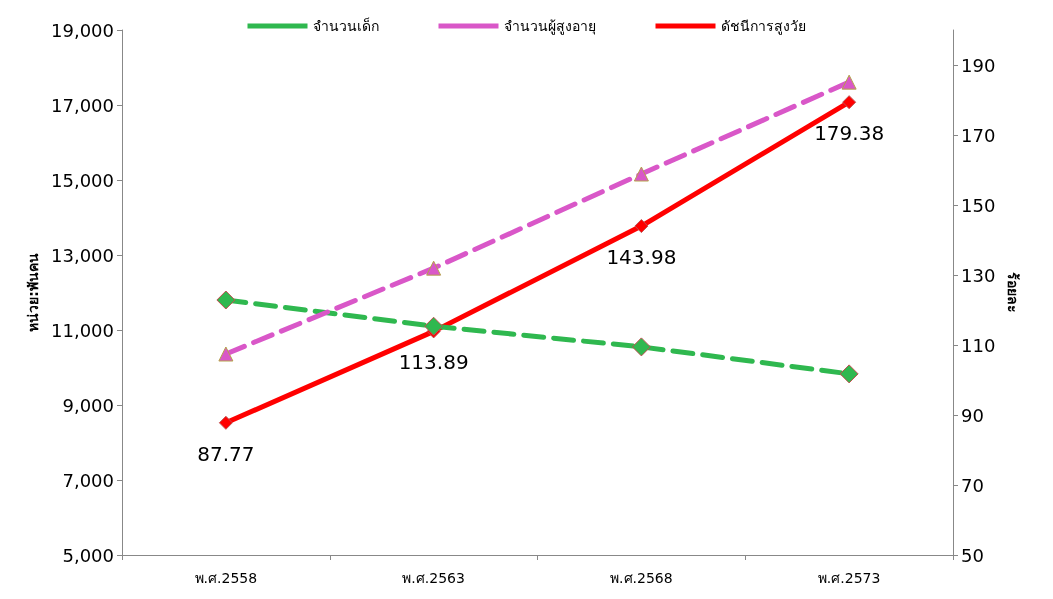 The height and width of the screenshot is (599, 1053). Describe the element at coordinates (82, 30) in the screenshot. I see `y-tick-label: 19,000` at that location.